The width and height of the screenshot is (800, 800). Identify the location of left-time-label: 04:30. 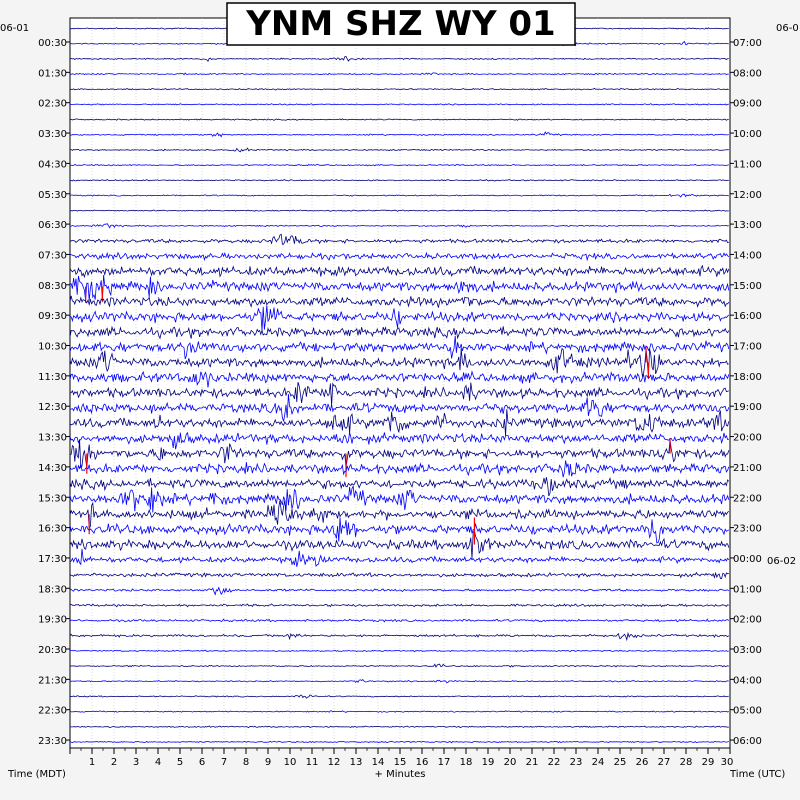
(52, 164).